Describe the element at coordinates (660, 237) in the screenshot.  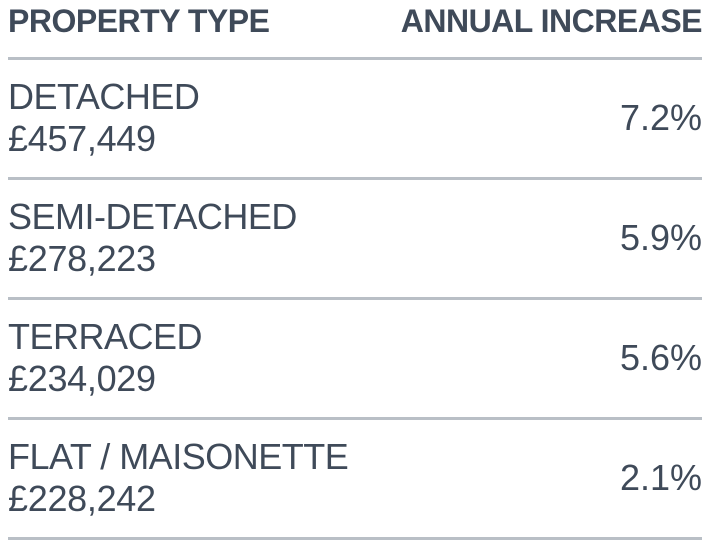
I see `annual-increase-value: 5.9%` at that location.